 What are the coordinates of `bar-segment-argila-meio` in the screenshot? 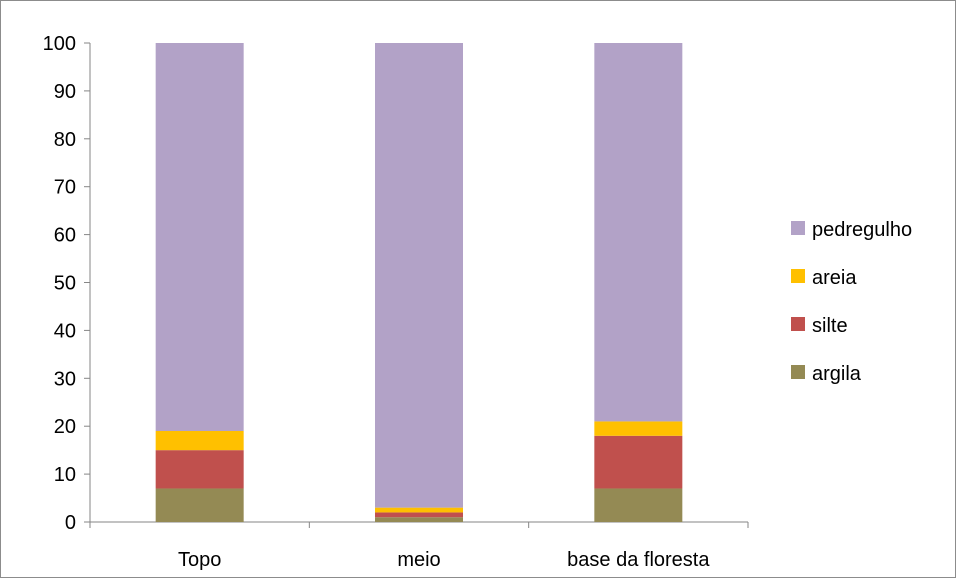 It's located at (419, 519).